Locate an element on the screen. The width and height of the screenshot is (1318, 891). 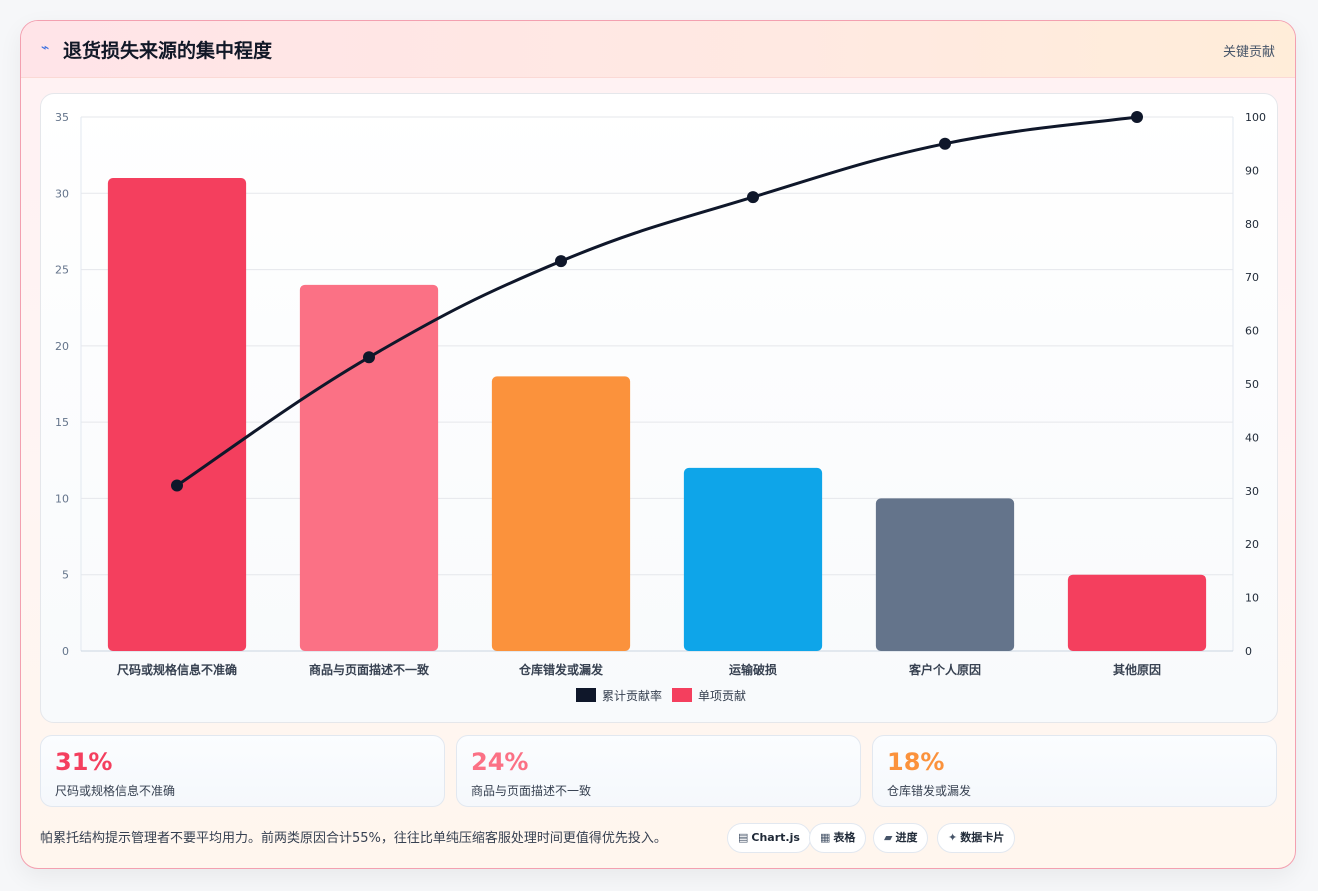
header-tag: 关键贡献 is located at coordinates (1248, 52).